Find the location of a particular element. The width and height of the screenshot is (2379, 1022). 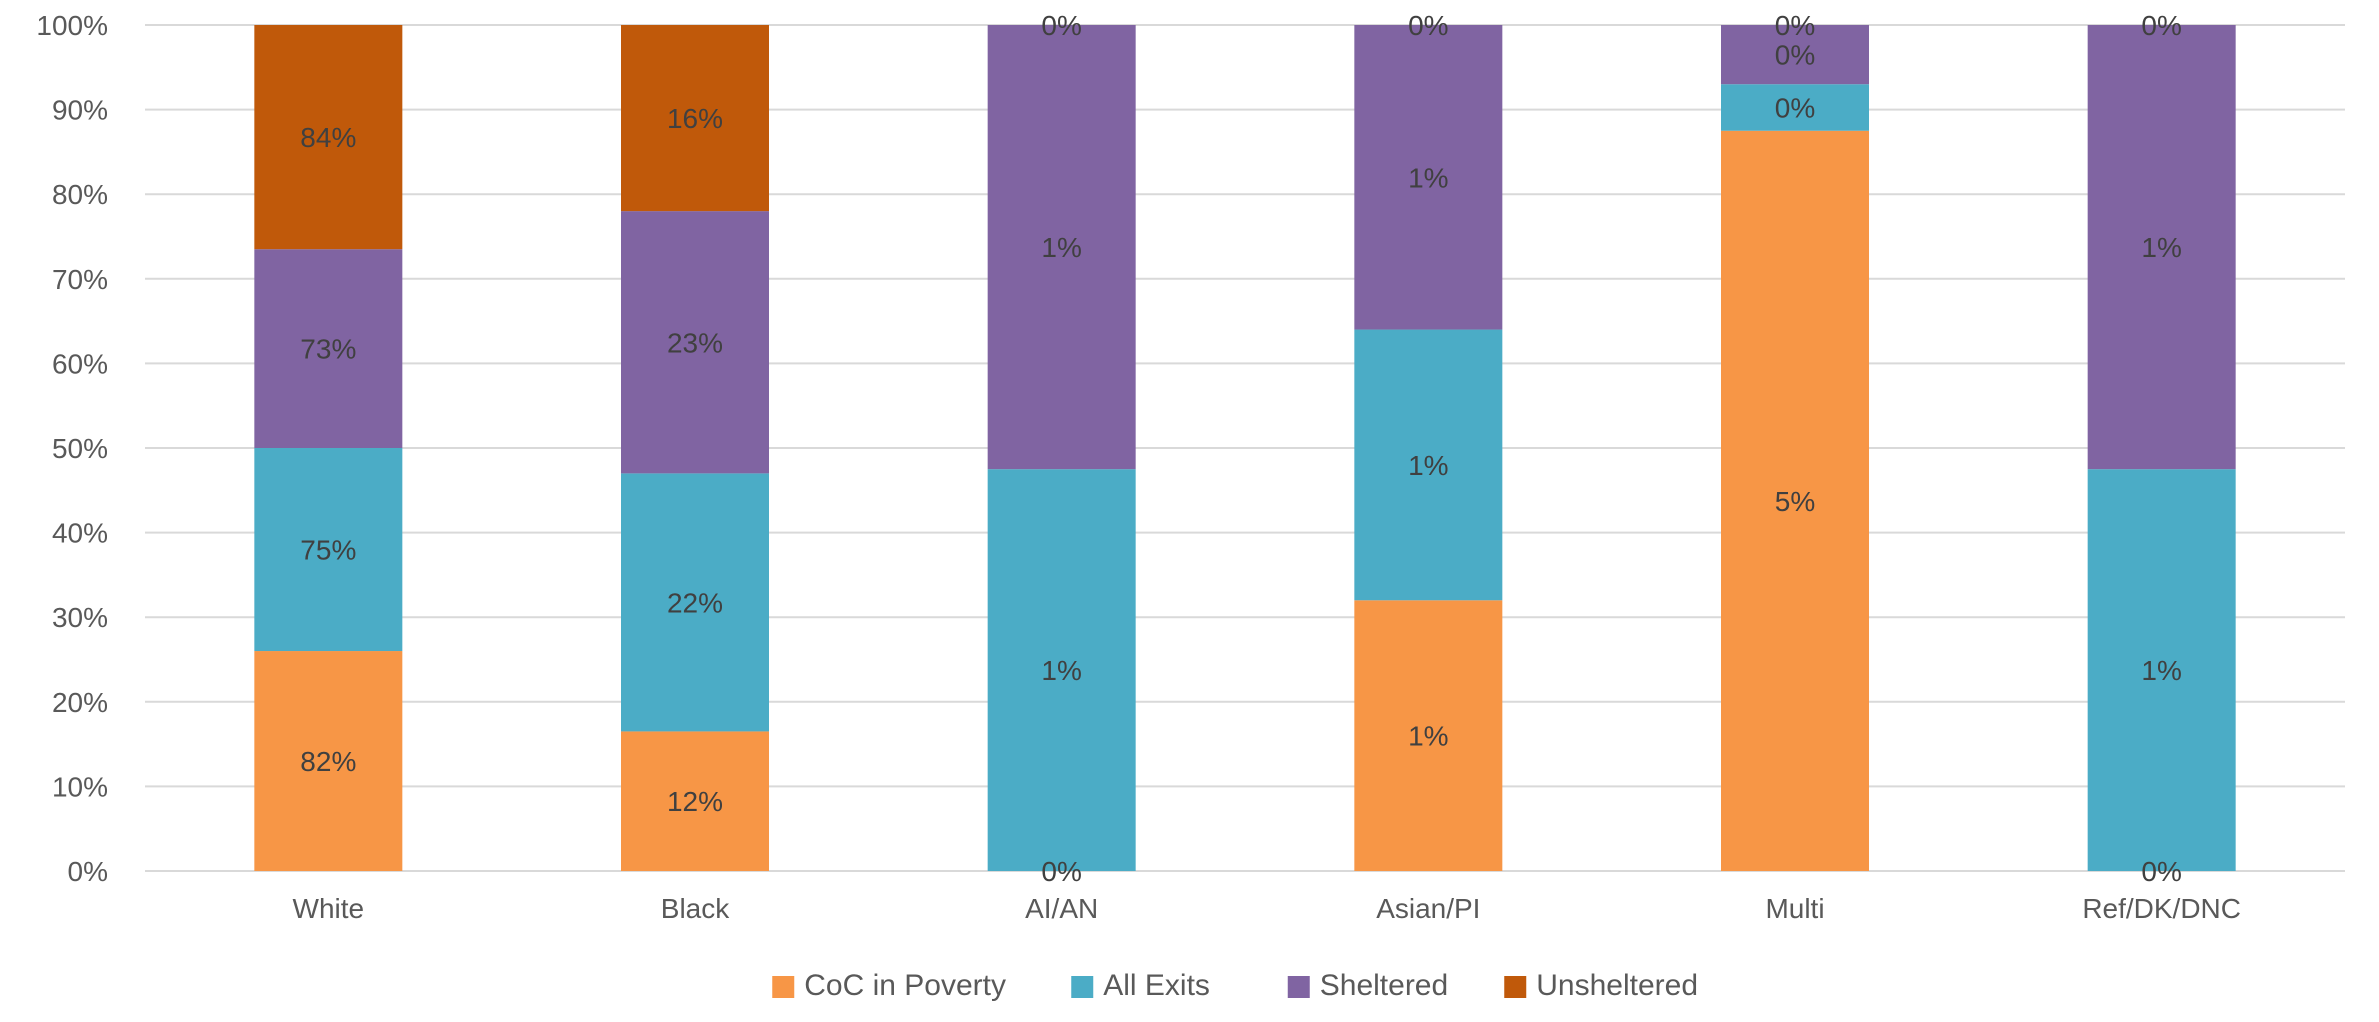

data-label: 12% is located at coordinates (695, 801).